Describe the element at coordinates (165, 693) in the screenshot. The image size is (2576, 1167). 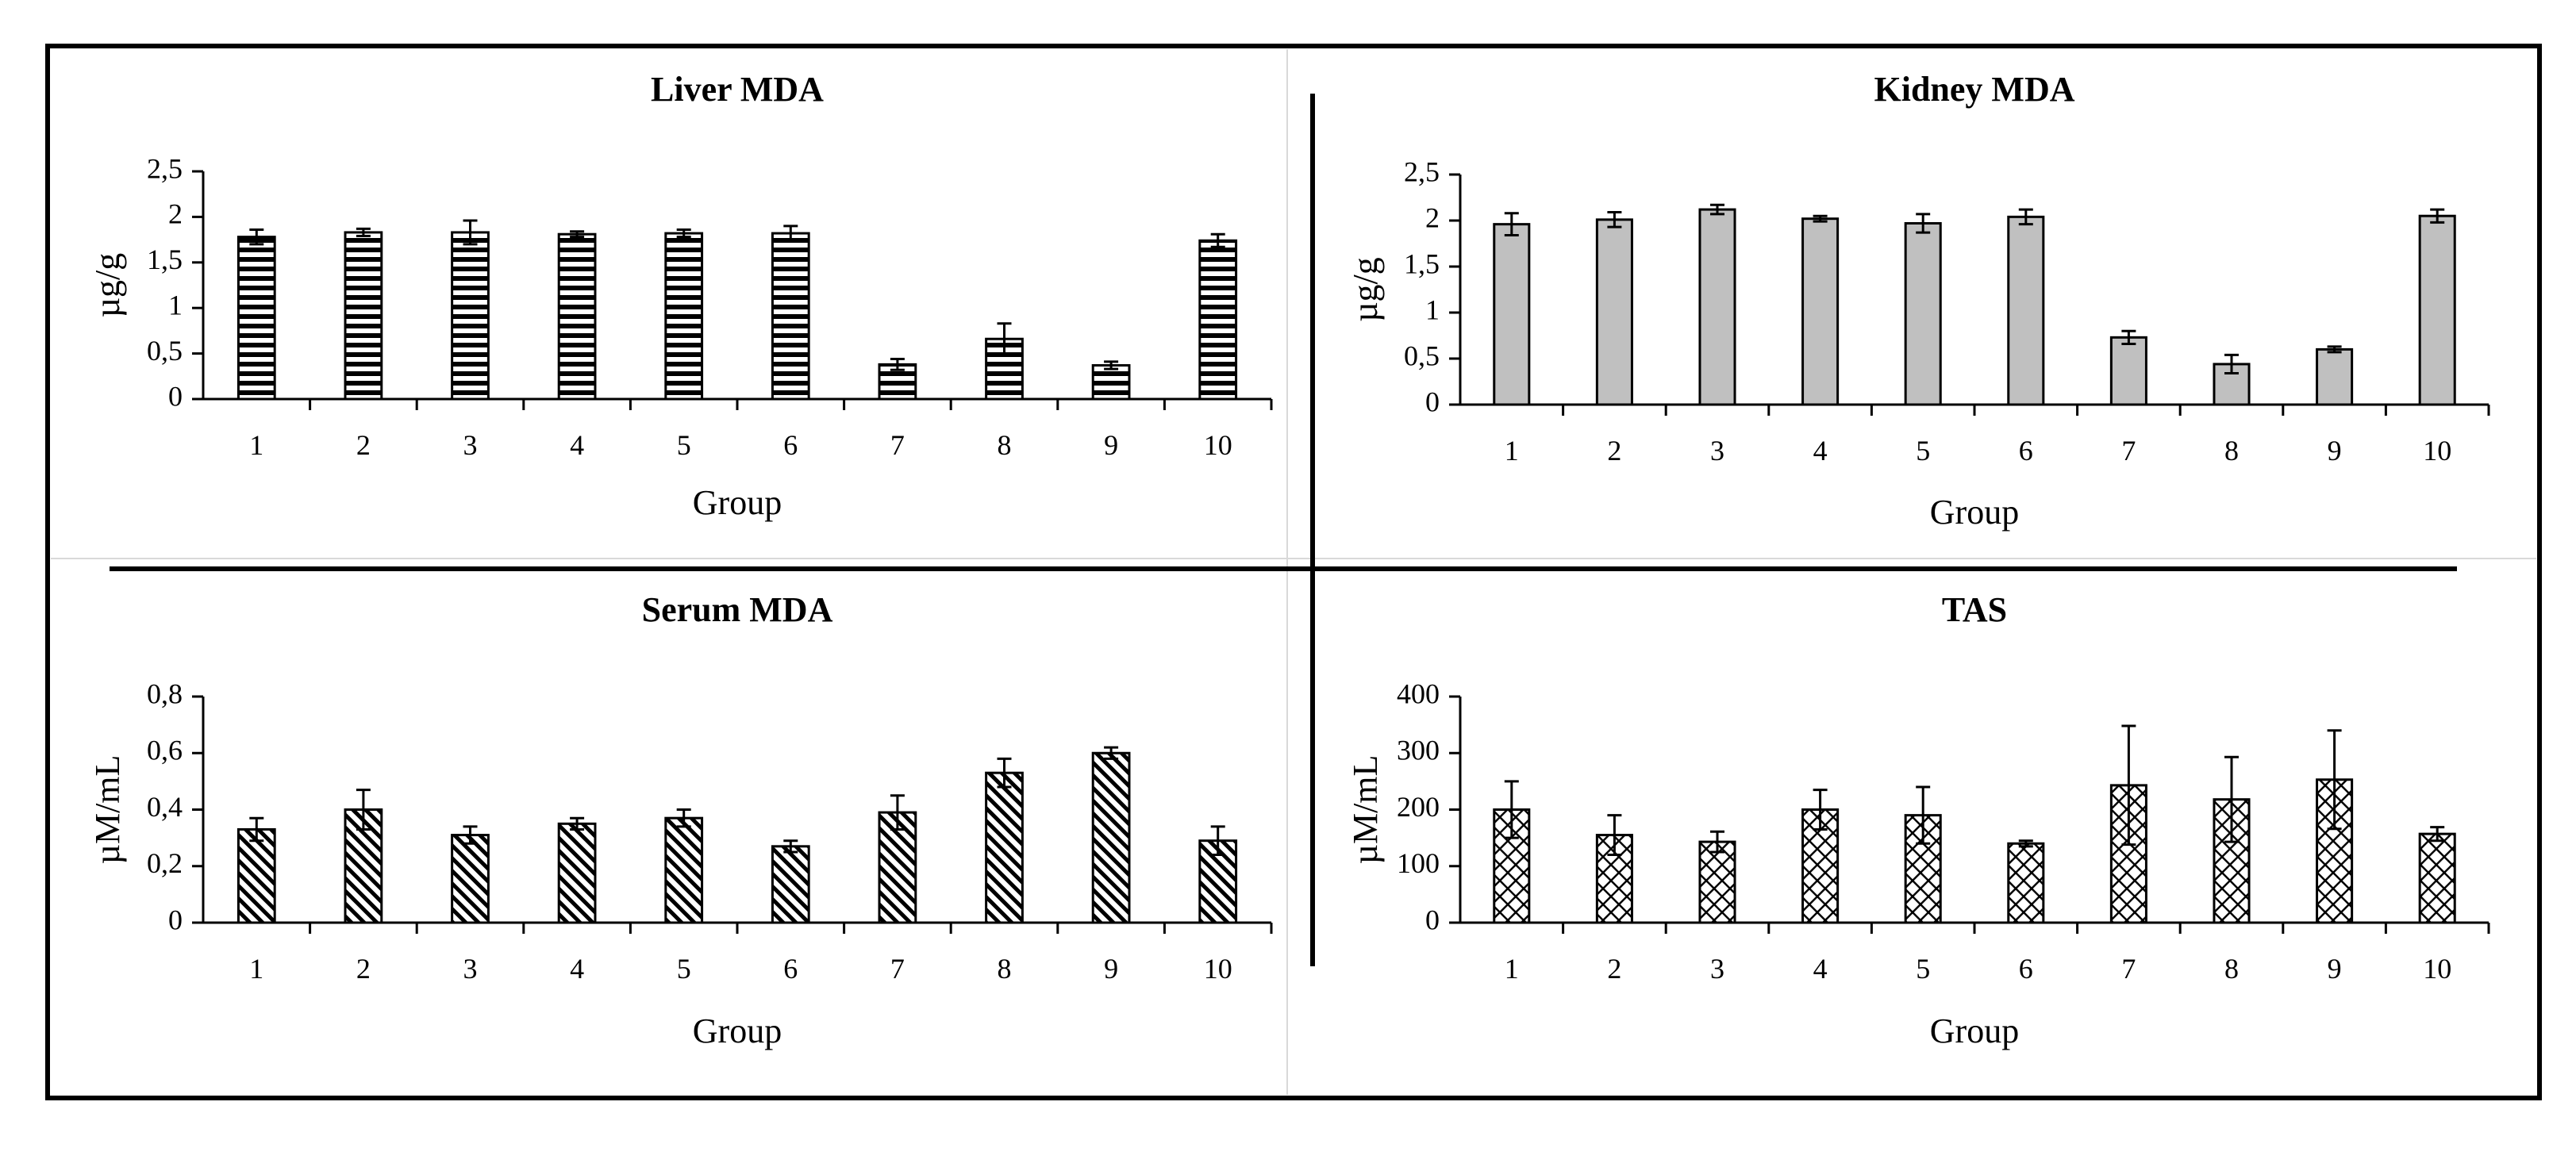
I see `y-tick-label: 0,8` at that location.